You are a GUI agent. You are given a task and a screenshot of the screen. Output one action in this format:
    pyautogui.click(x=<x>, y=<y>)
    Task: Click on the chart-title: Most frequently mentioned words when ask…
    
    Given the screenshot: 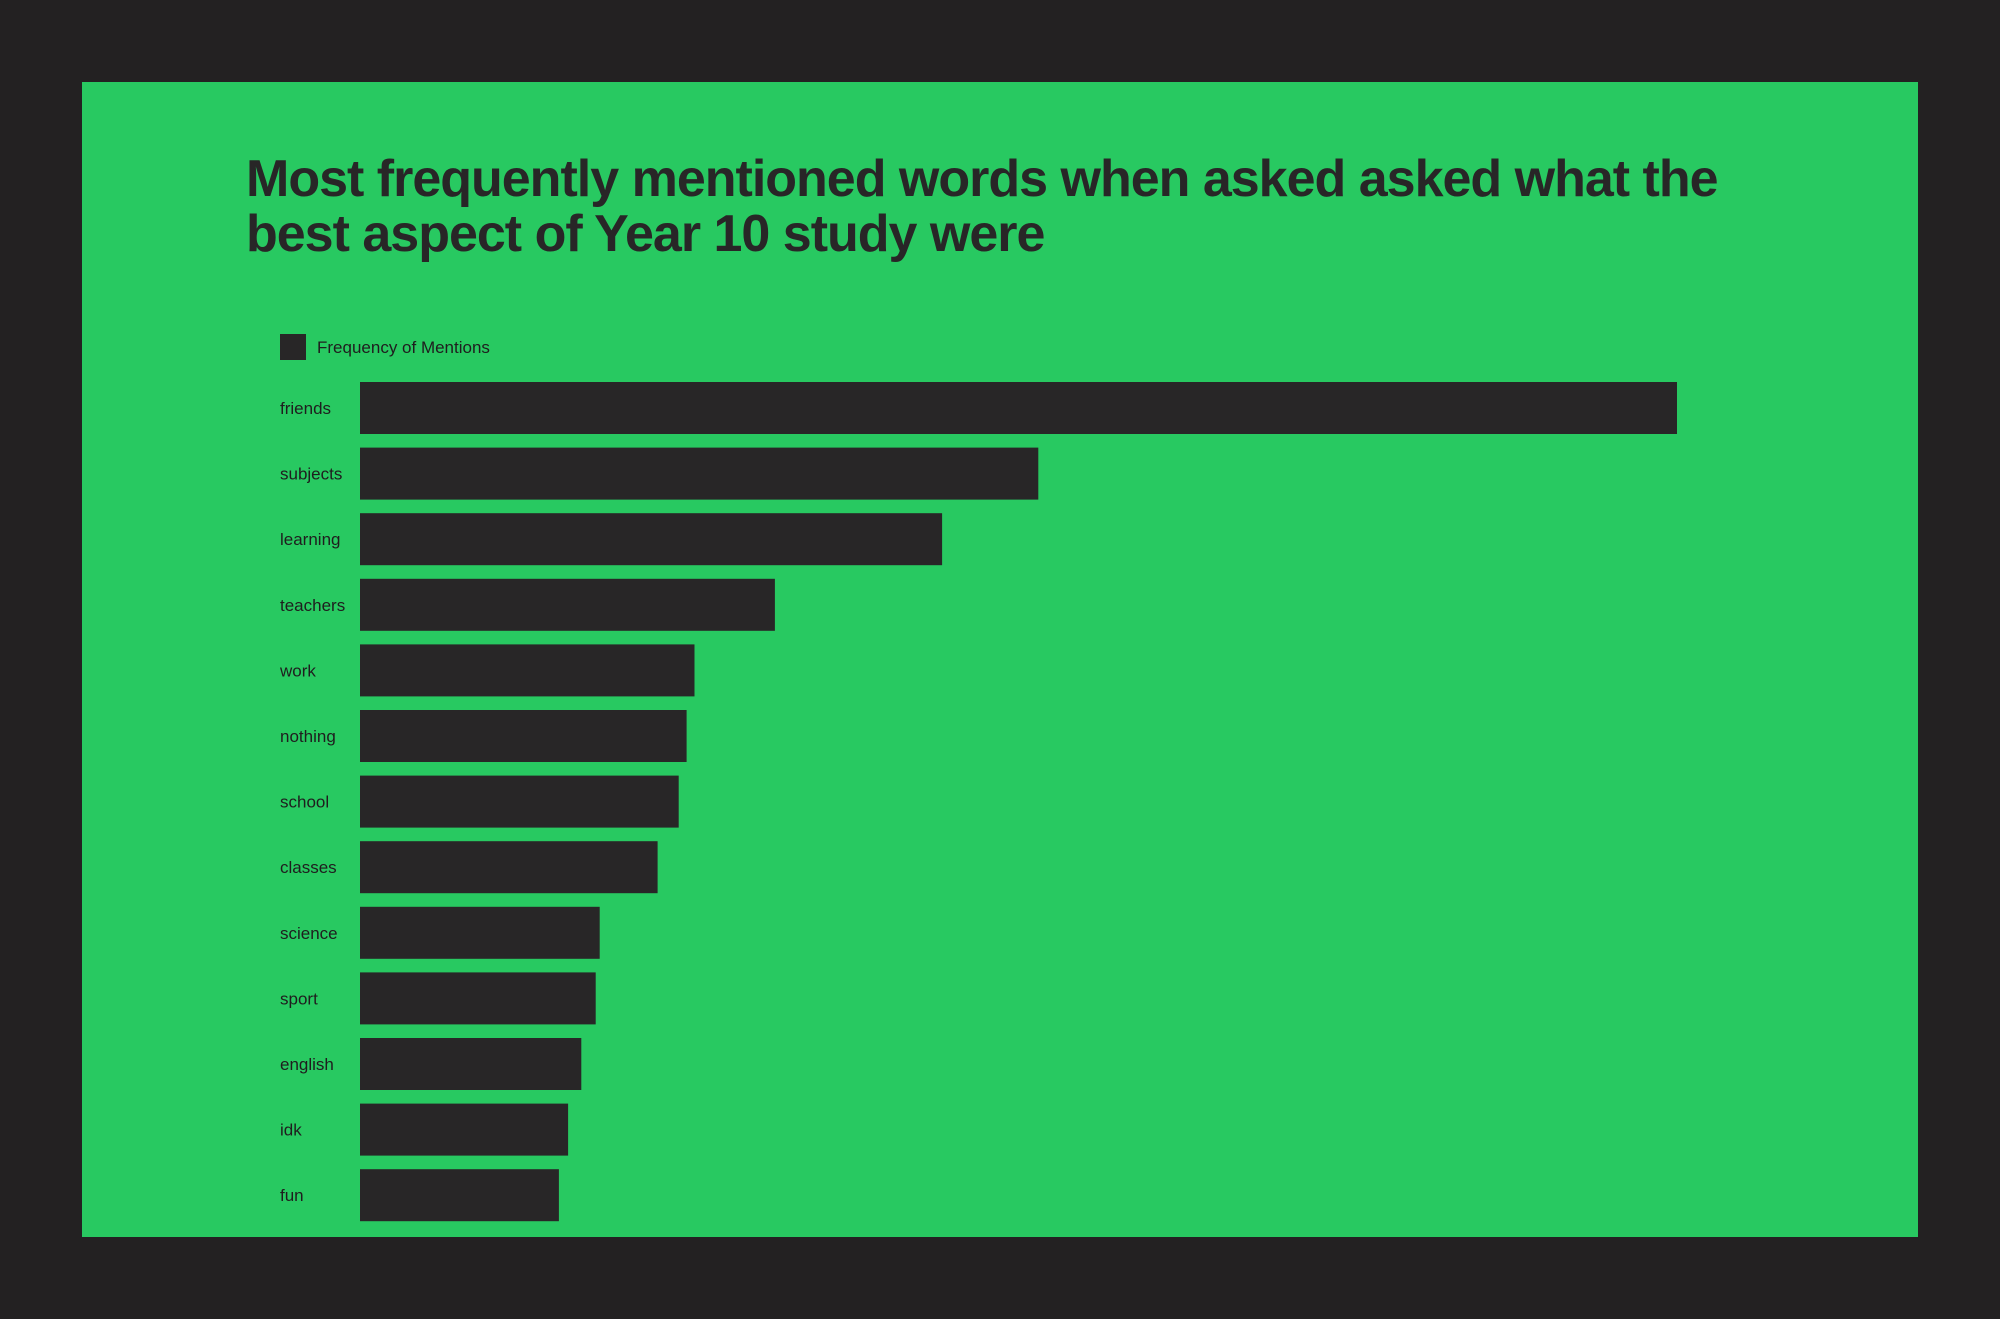 What is the action you would take?
    pyautogui.click(x=982, y=206)
    